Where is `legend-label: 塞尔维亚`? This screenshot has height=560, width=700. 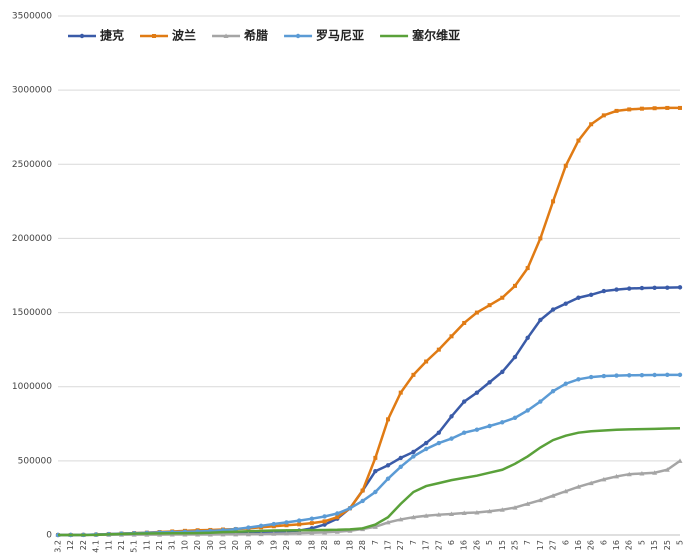 legend-label: 塞尔维亚 is located at coordinates (436, 35).